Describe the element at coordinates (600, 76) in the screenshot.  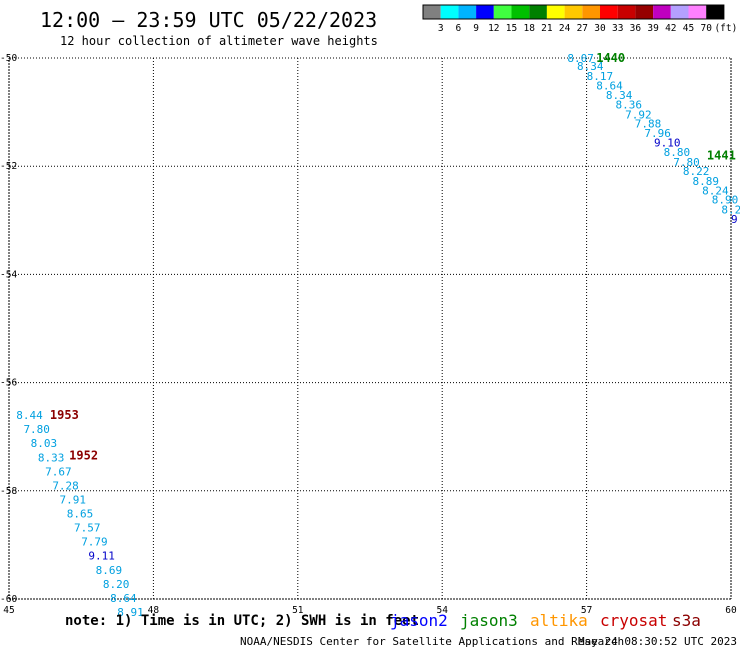
I see `wave-height-value: 8.17` at that location.